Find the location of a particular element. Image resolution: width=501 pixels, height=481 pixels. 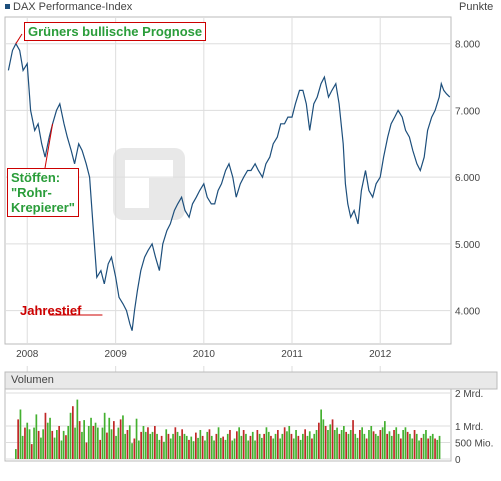

unit-label: Punkte is located at coordinates (476, 7).